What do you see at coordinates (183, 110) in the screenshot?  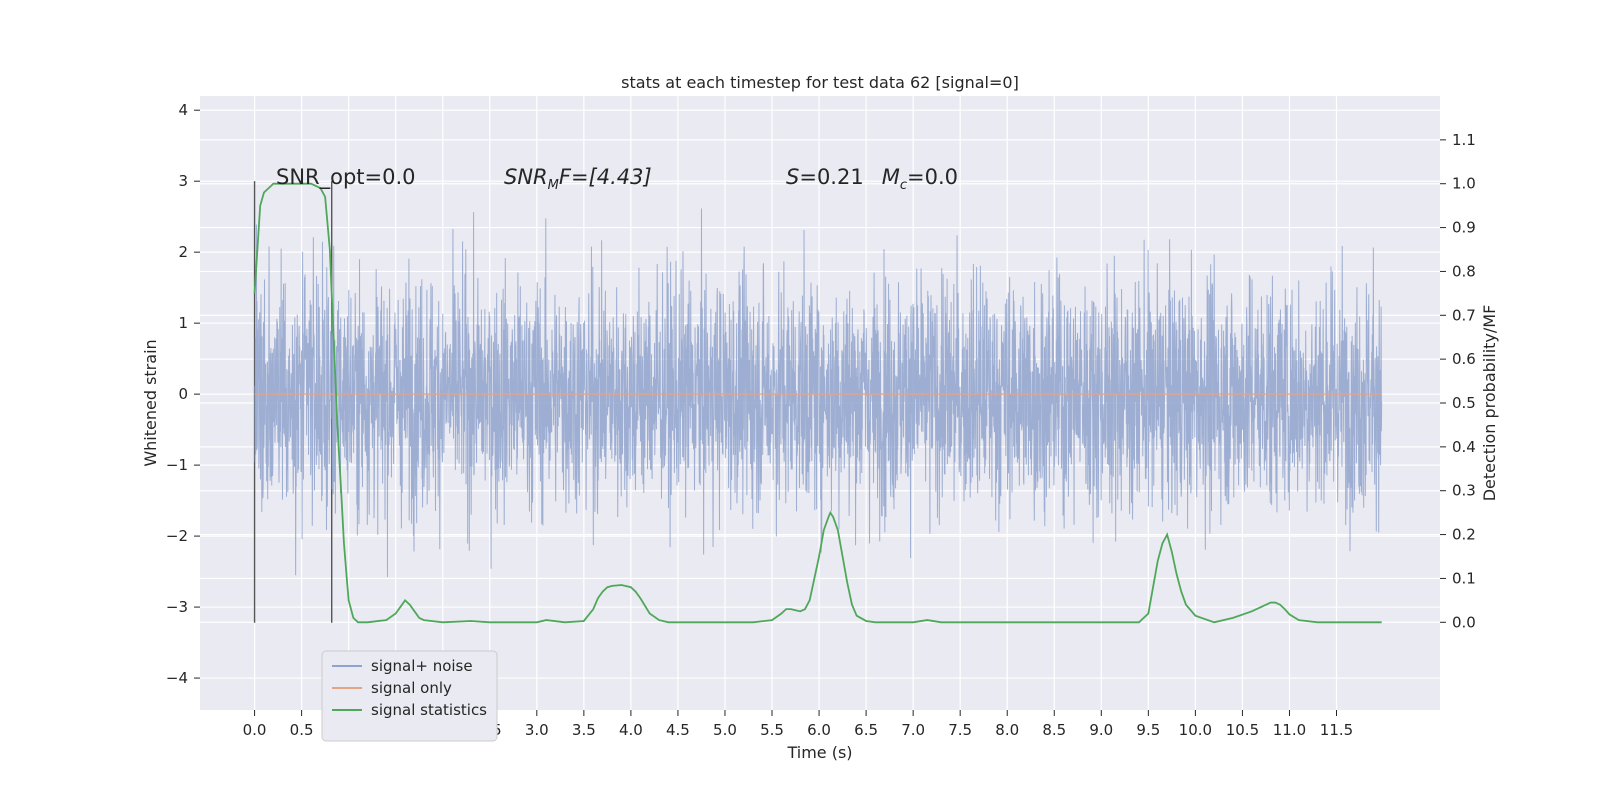 I see `y-tick-label-left: 4` at bounding box center [183, 110].